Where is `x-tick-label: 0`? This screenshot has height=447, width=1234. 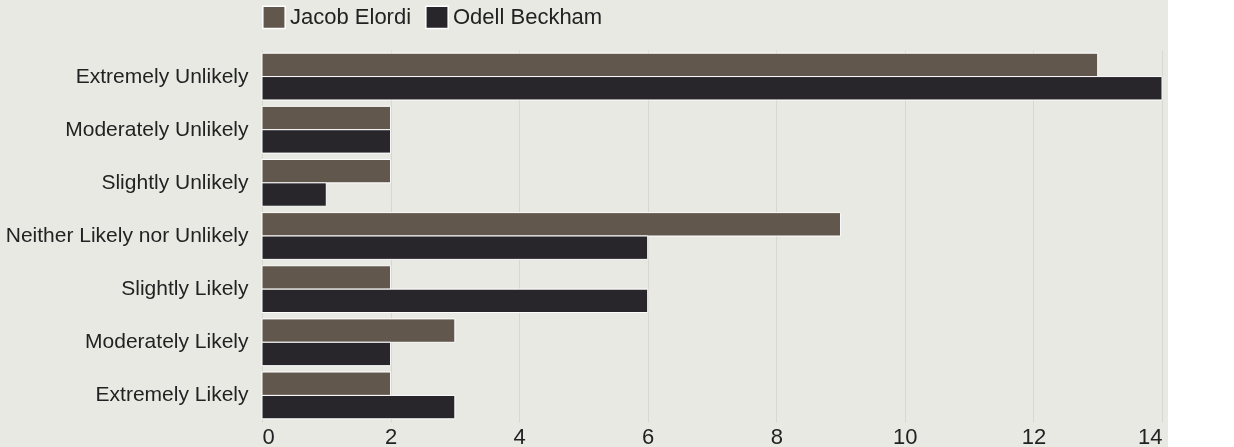 x-tick-label: 0 is located at coordinates (268, 435).